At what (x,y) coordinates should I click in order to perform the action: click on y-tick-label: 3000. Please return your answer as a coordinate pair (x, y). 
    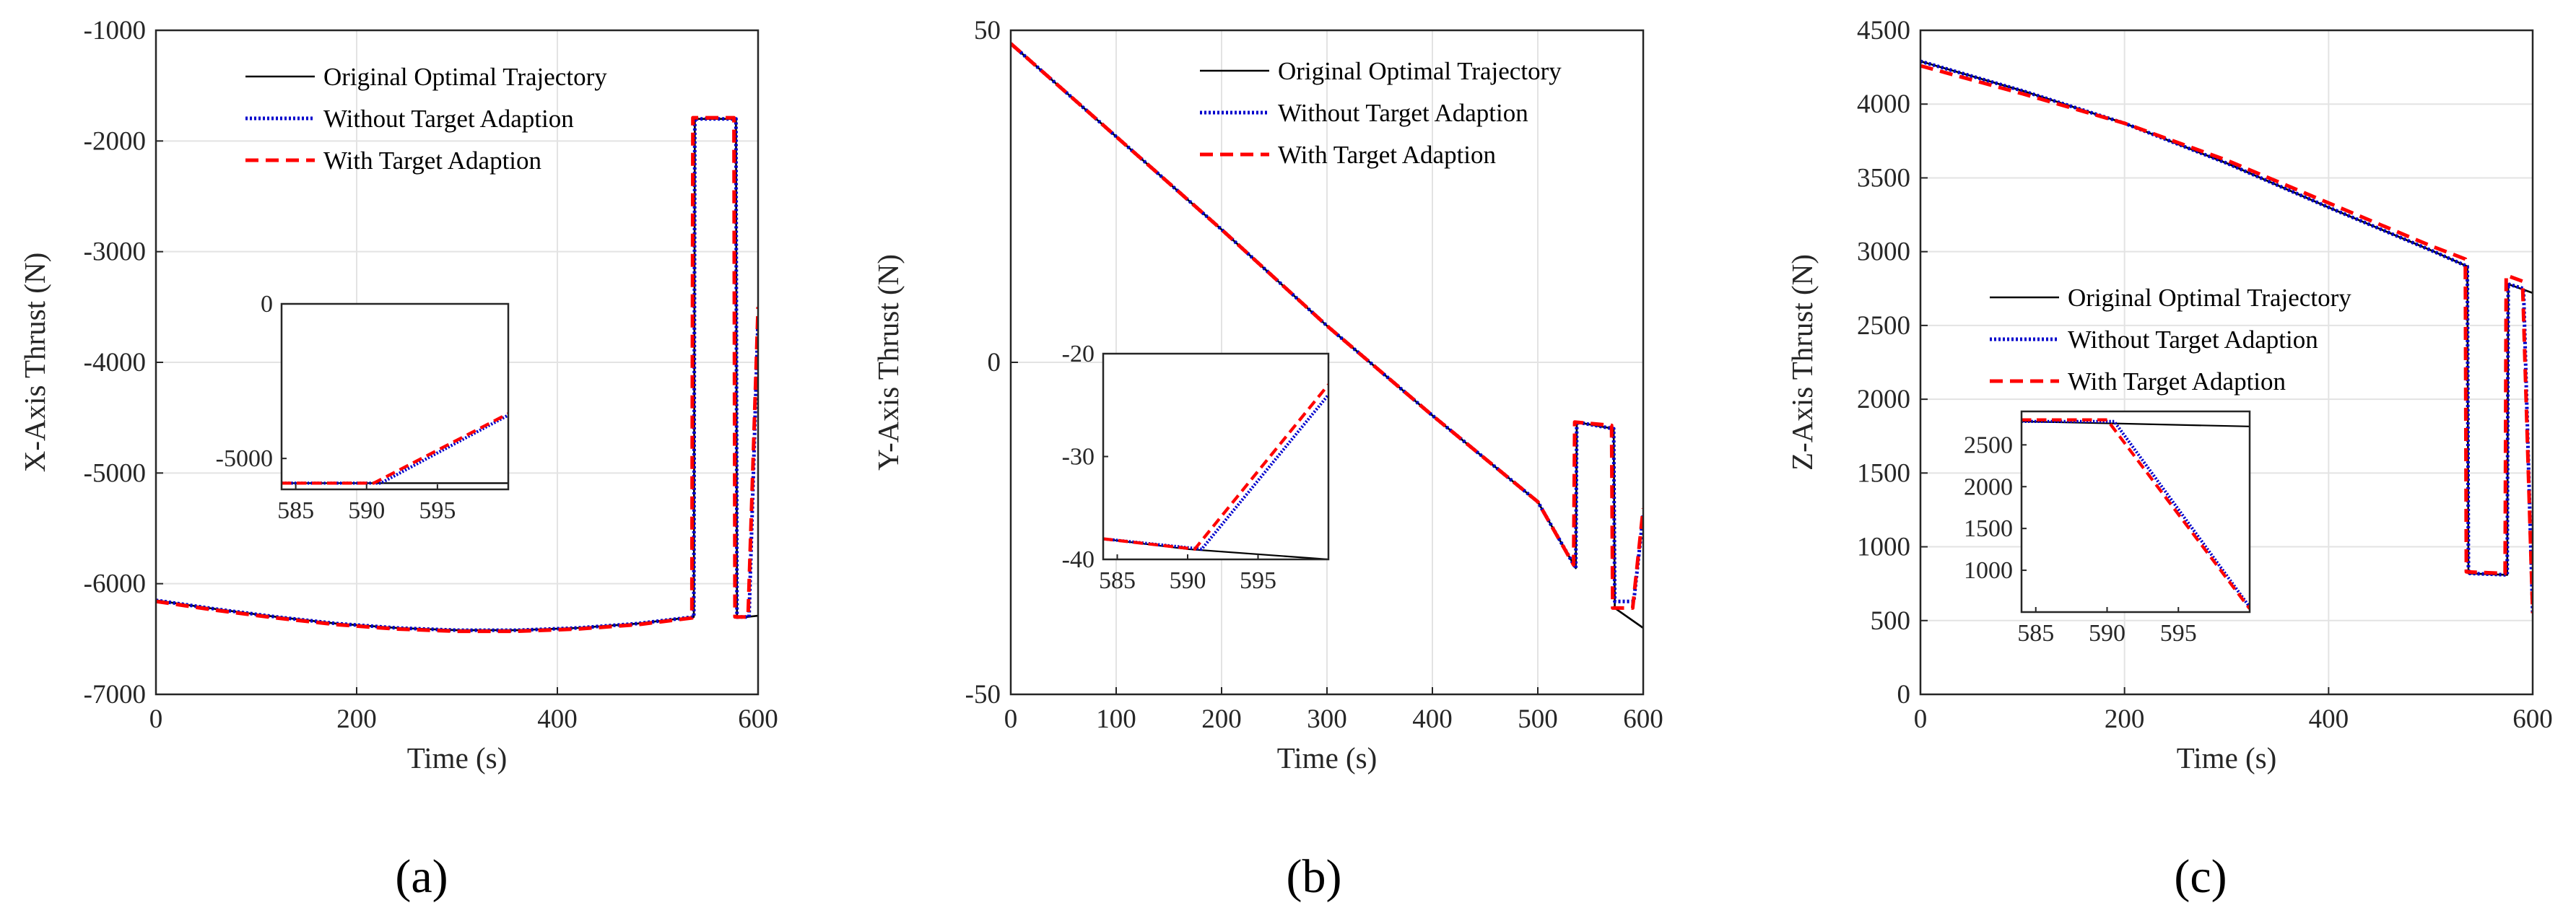
    Looking at the image, I should click on (1883, 252).